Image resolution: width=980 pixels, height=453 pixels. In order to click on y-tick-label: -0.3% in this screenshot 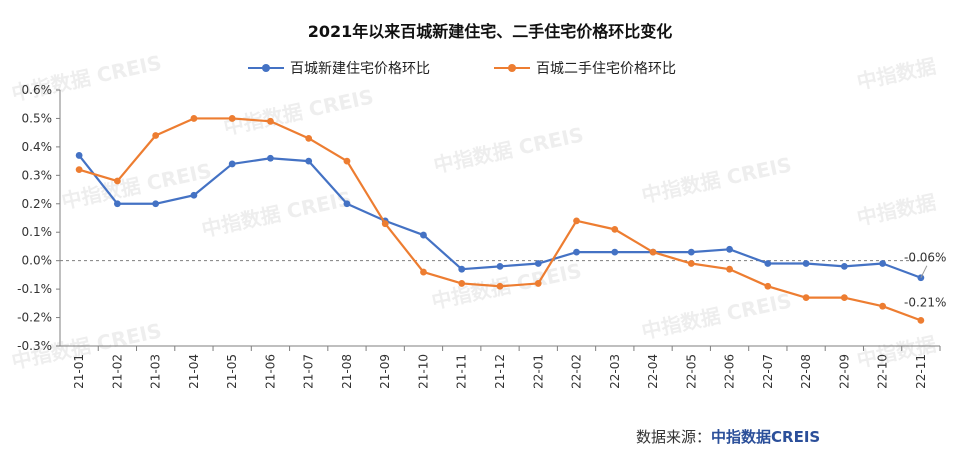, I will do `click(34, 346)`.